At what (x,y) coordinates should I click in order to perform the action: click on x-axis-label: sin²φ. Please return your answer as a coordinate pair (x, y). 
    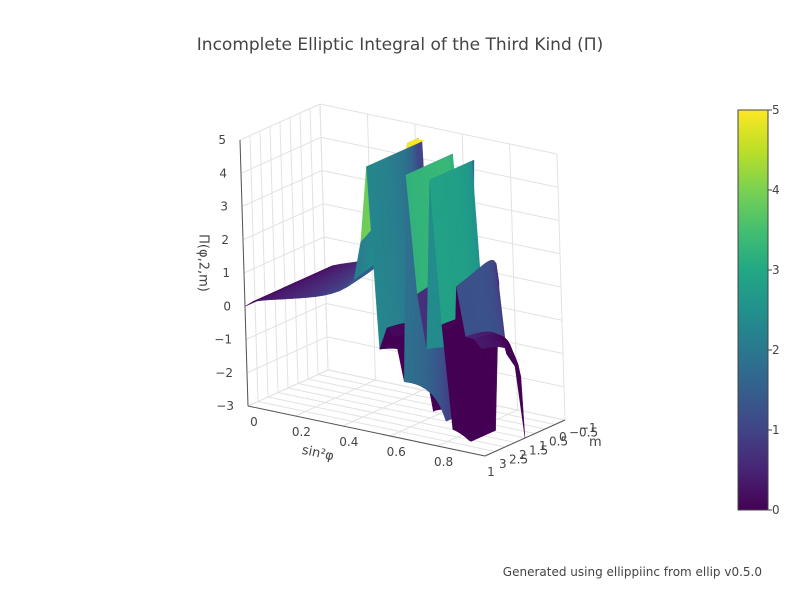
    Looking at the image, I should click on (317, 453).